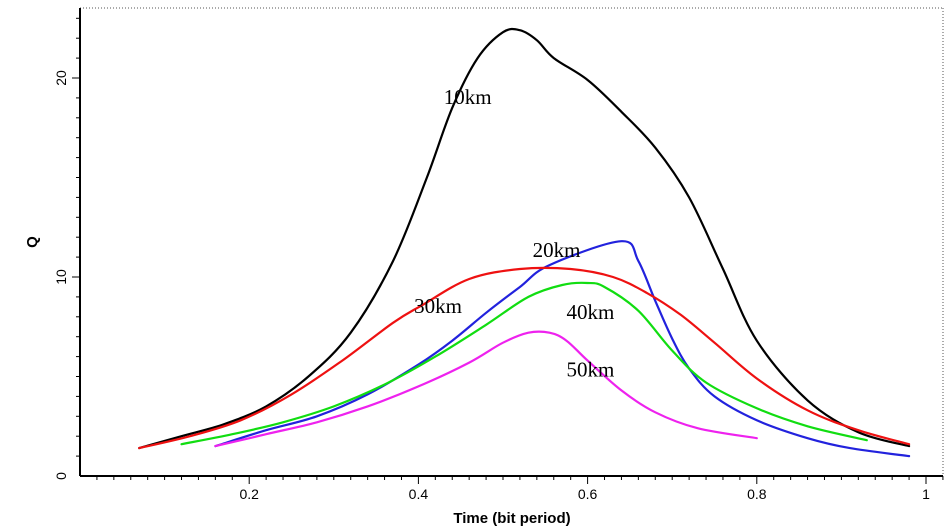 This screenshot has height=526, width=949. I want to click on x-axis-ticks: 0.2 0.4 0.6 0.8 1, so click(520, 489).